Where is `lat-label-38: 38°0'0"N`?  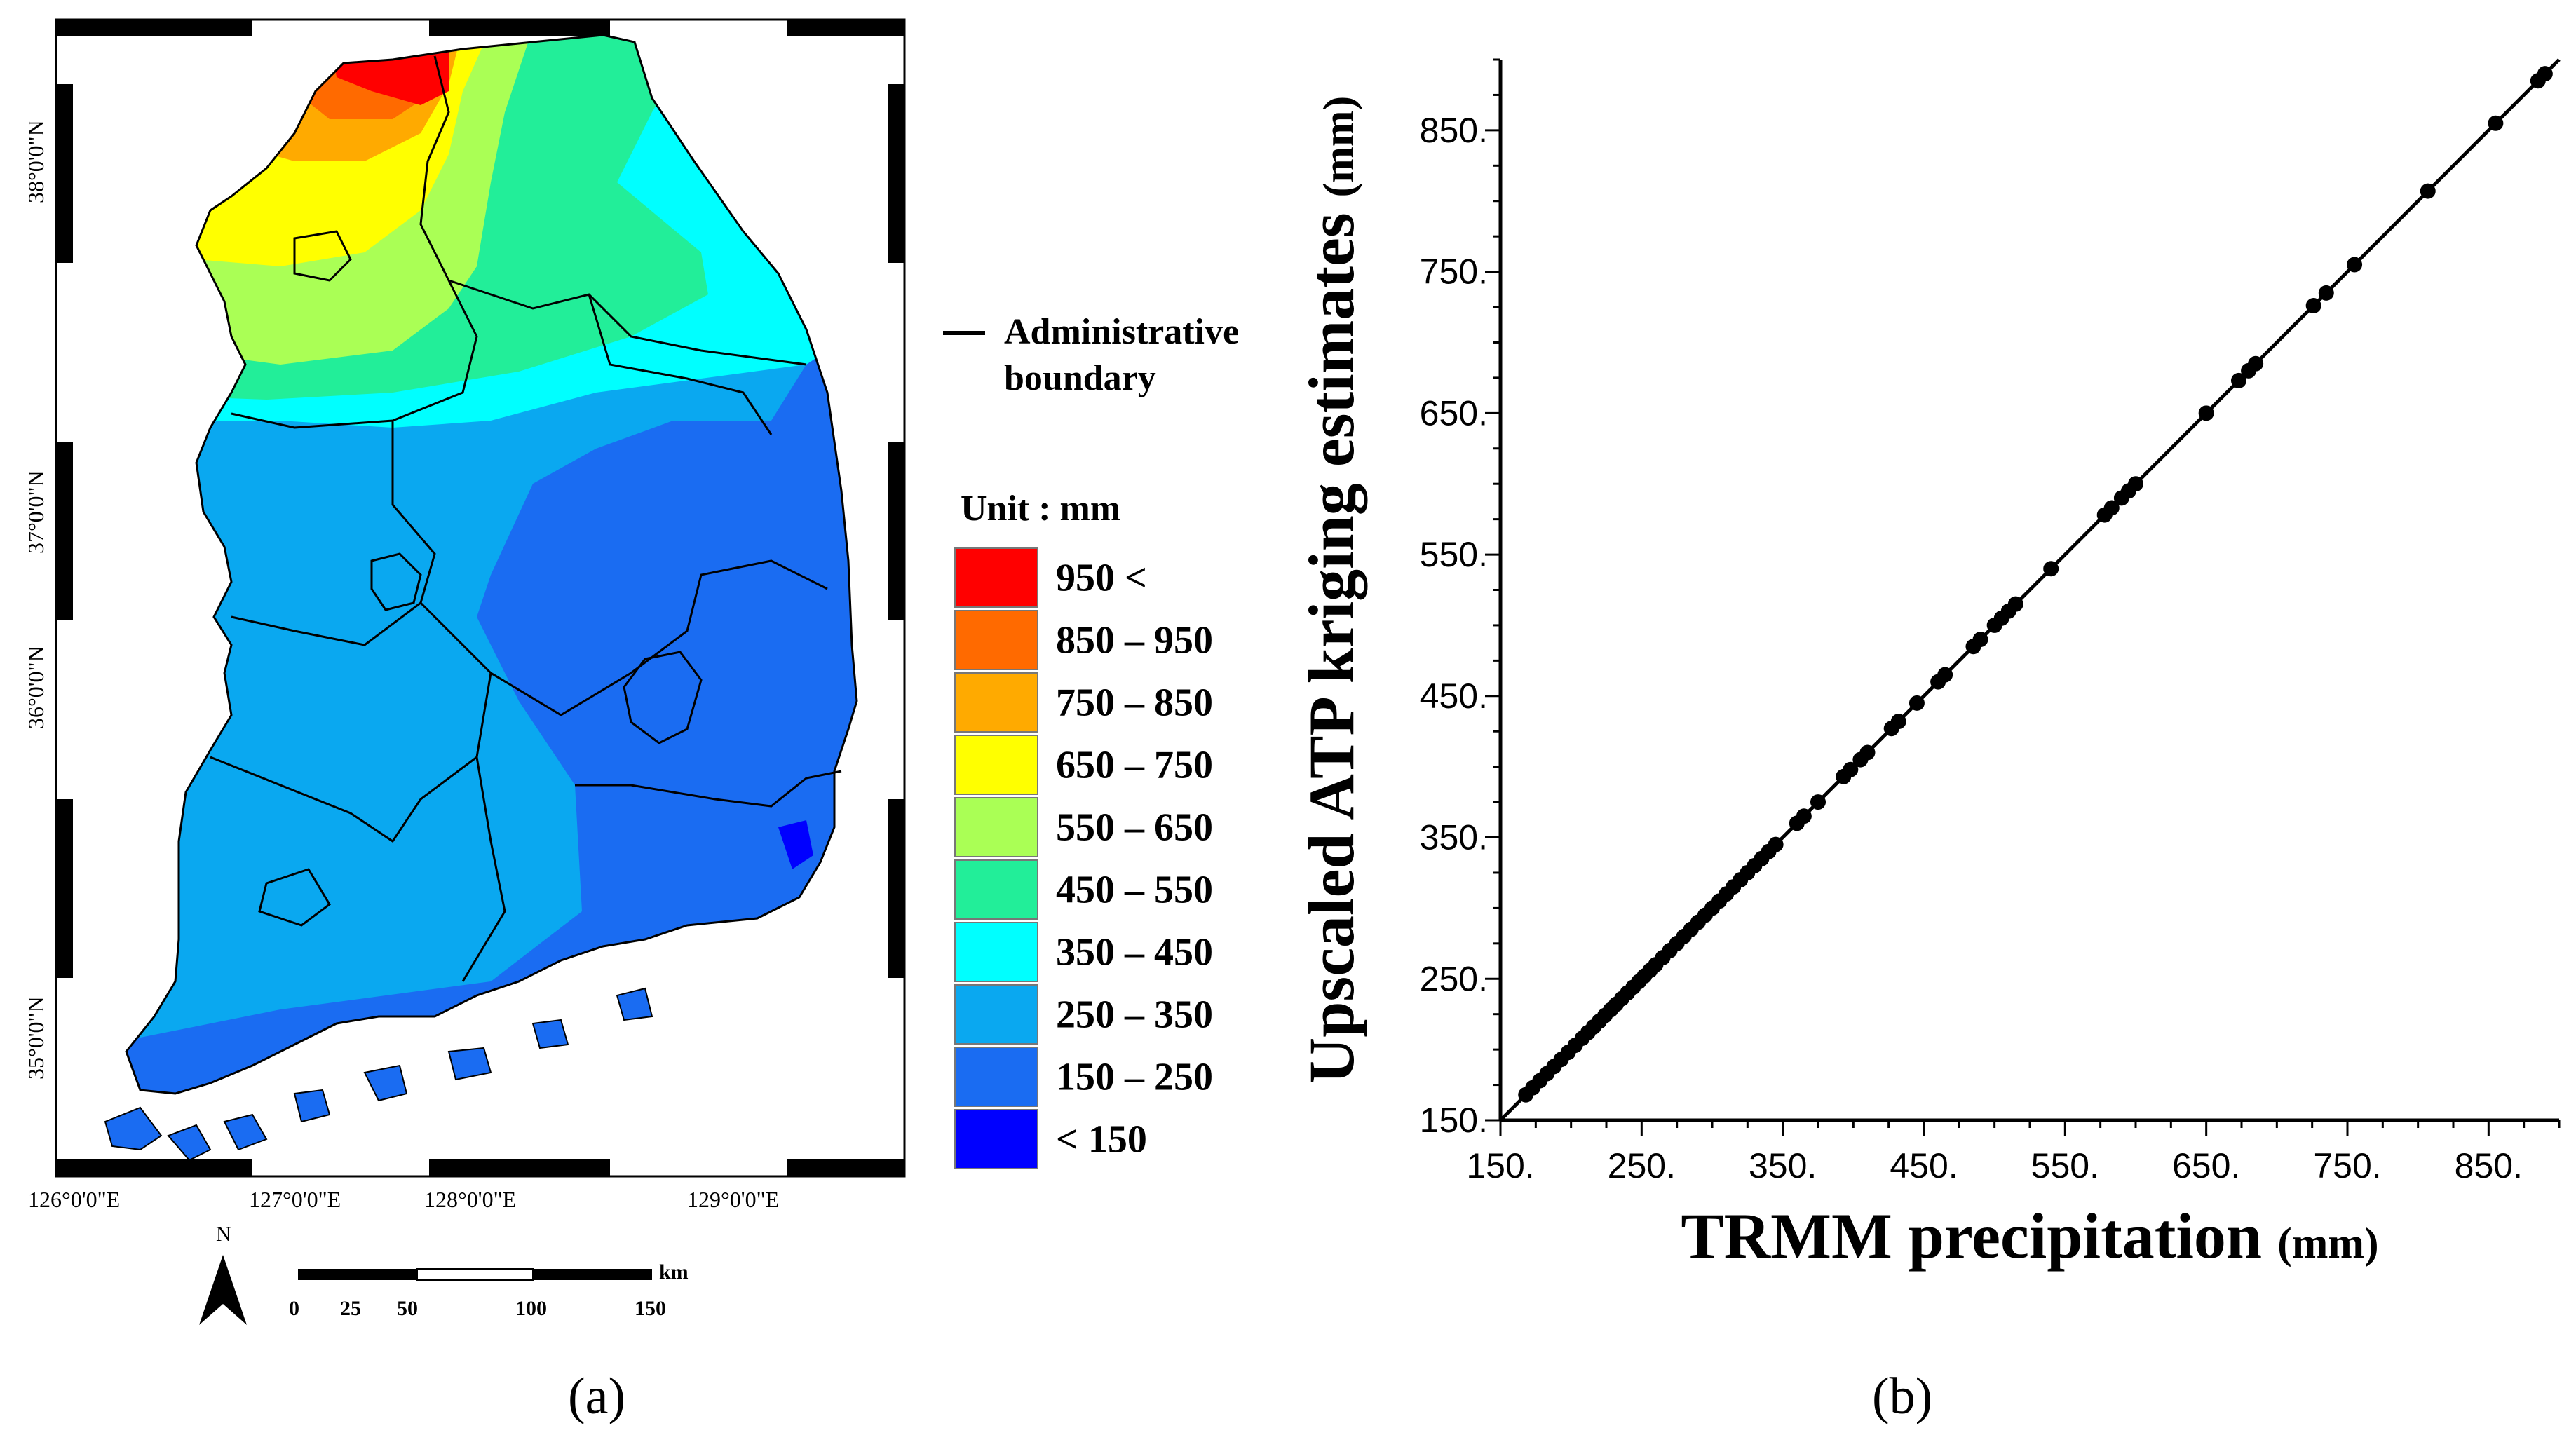
lat-label-38: 38°0'0"N is located at coordinates (35, 161).